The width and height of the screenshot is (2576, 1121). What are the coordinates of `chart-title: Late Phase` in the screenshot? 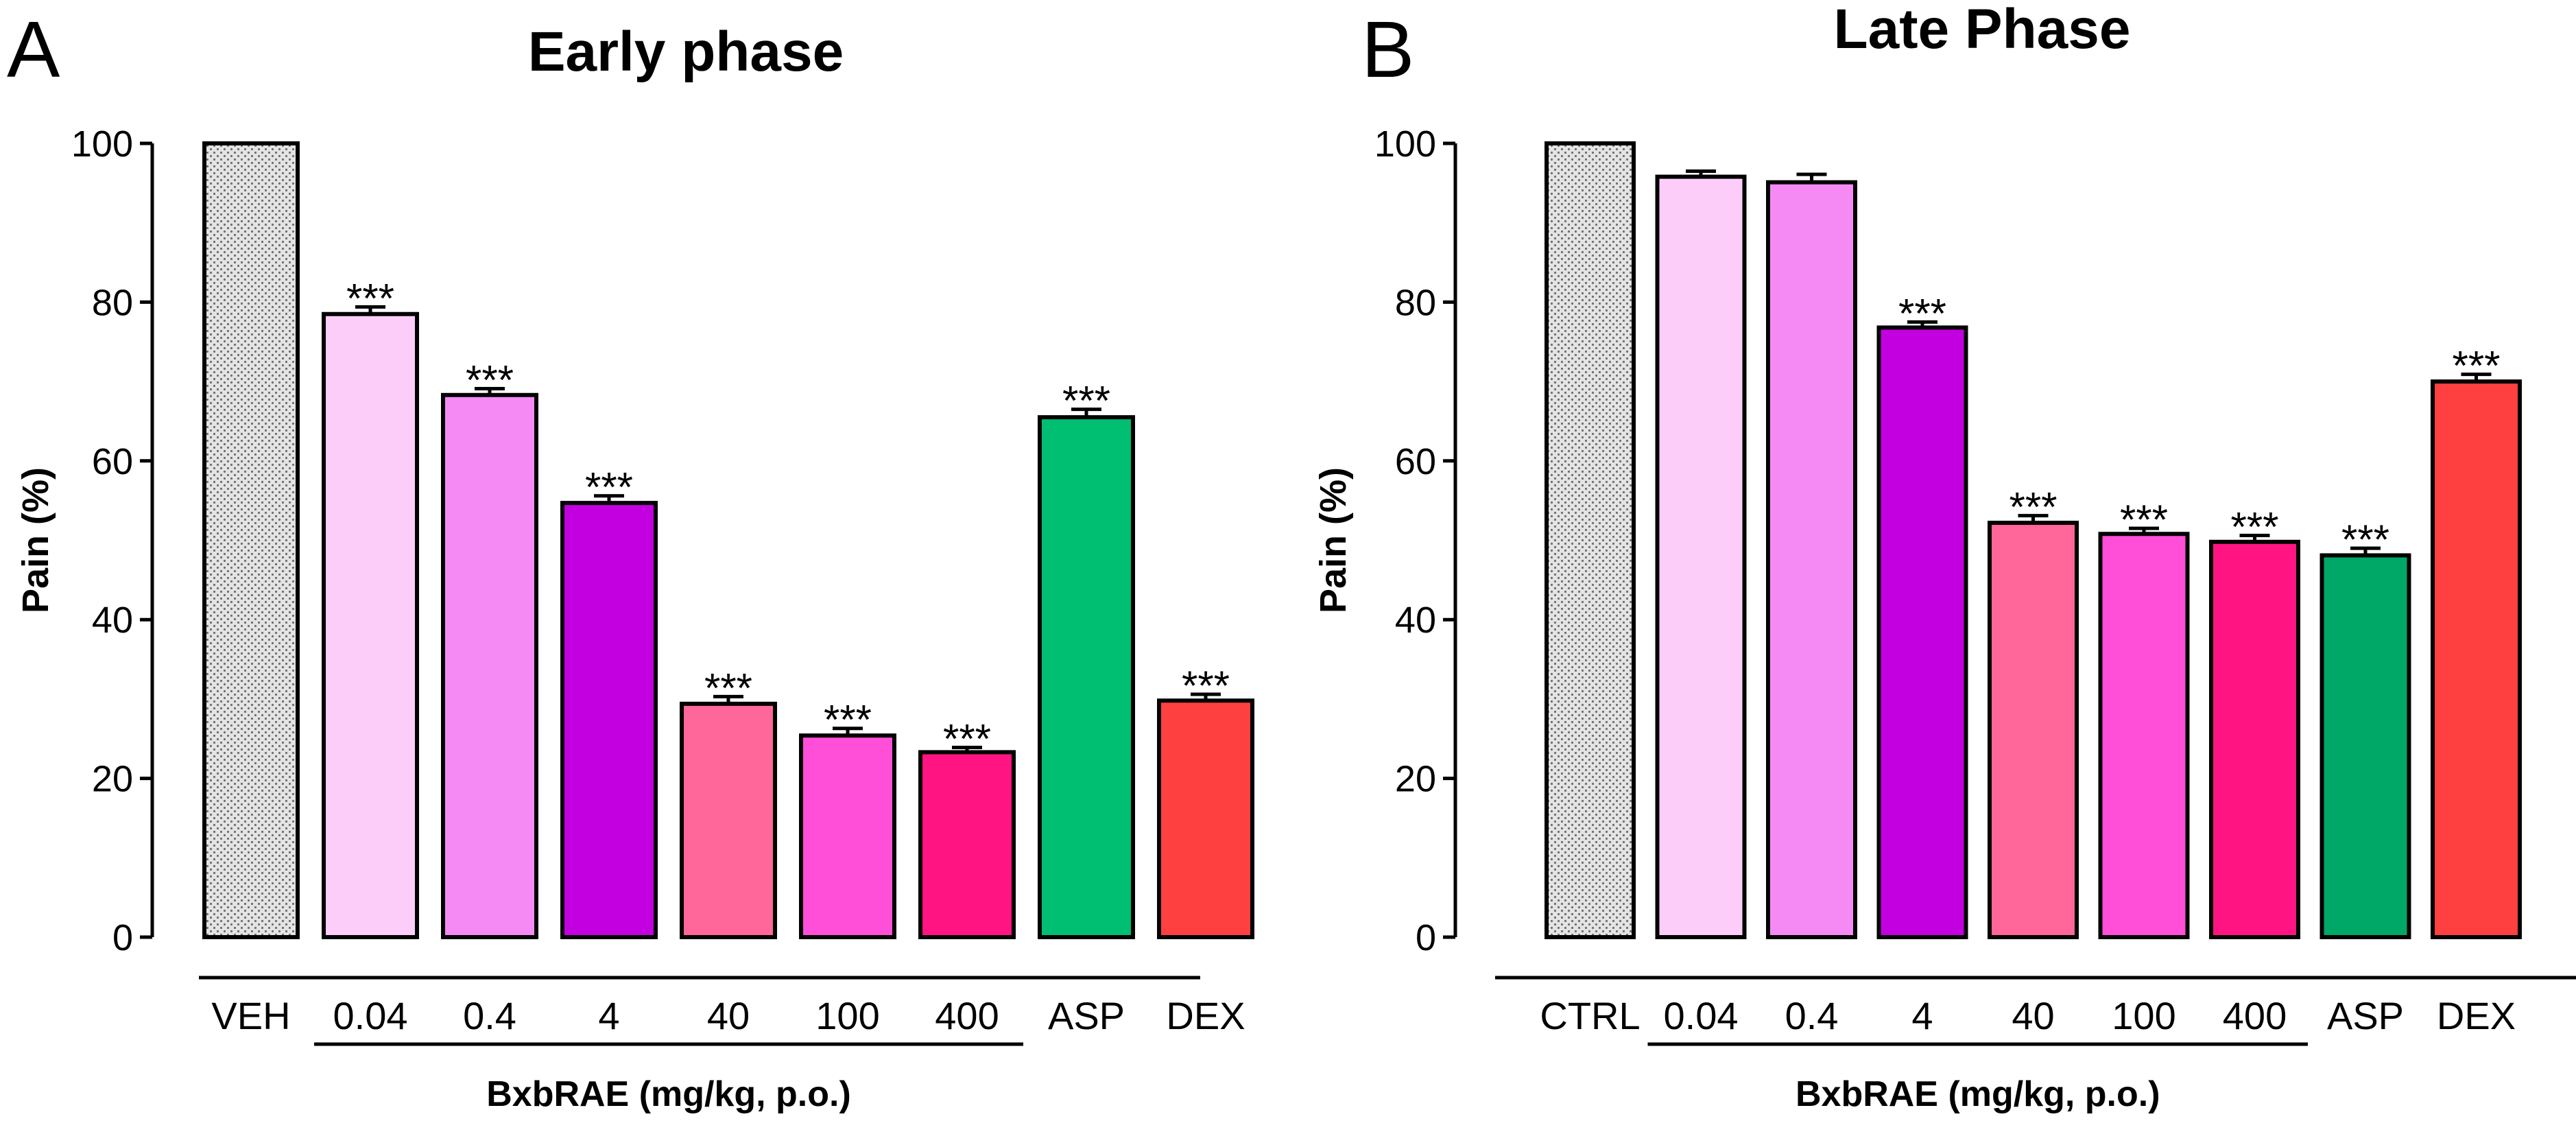 It's located at (1982, 30).